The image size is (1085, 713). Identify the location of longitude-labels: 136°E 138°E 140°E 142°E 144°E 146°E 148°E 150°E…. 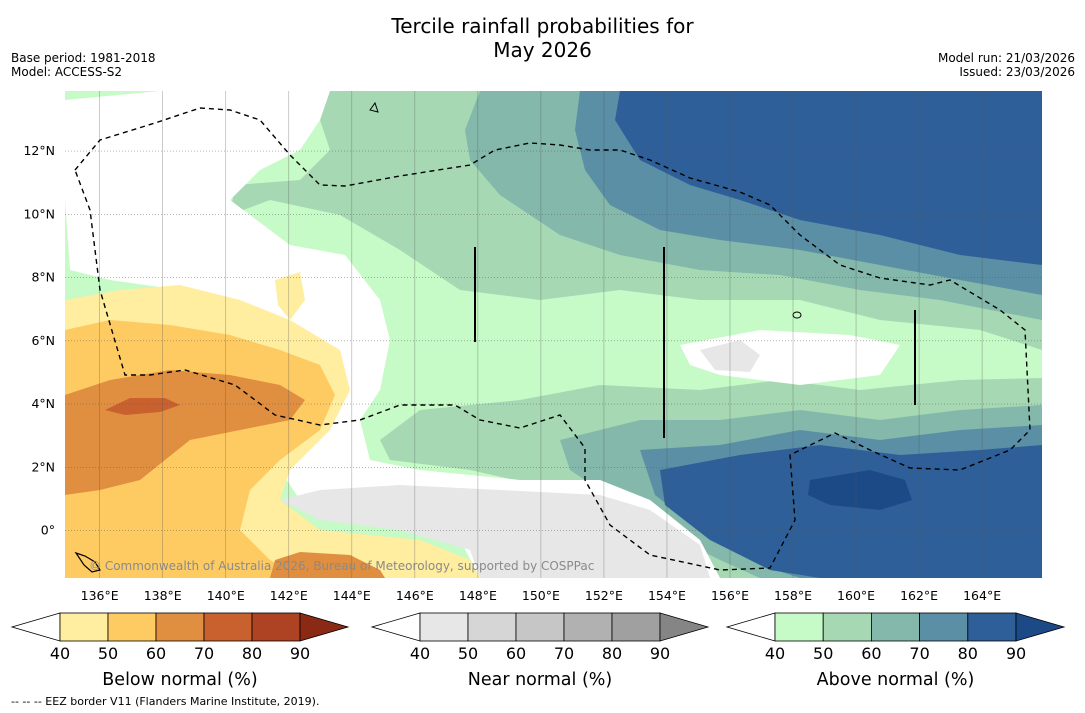
(541, 595).